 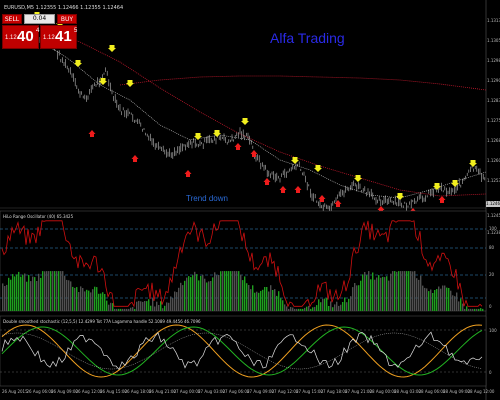 I want to click on sell-button: SELL, so click(x=12, y=19).